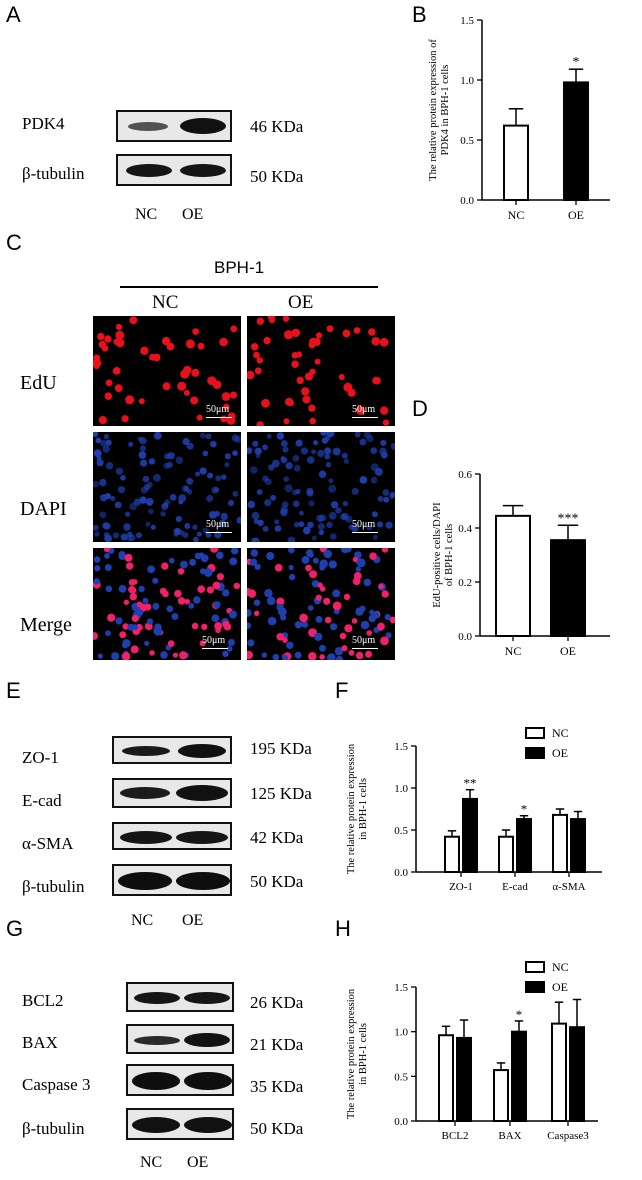 The image size is (642, 1180). I want to click on legend-swatch-nc, so click(535, 967).